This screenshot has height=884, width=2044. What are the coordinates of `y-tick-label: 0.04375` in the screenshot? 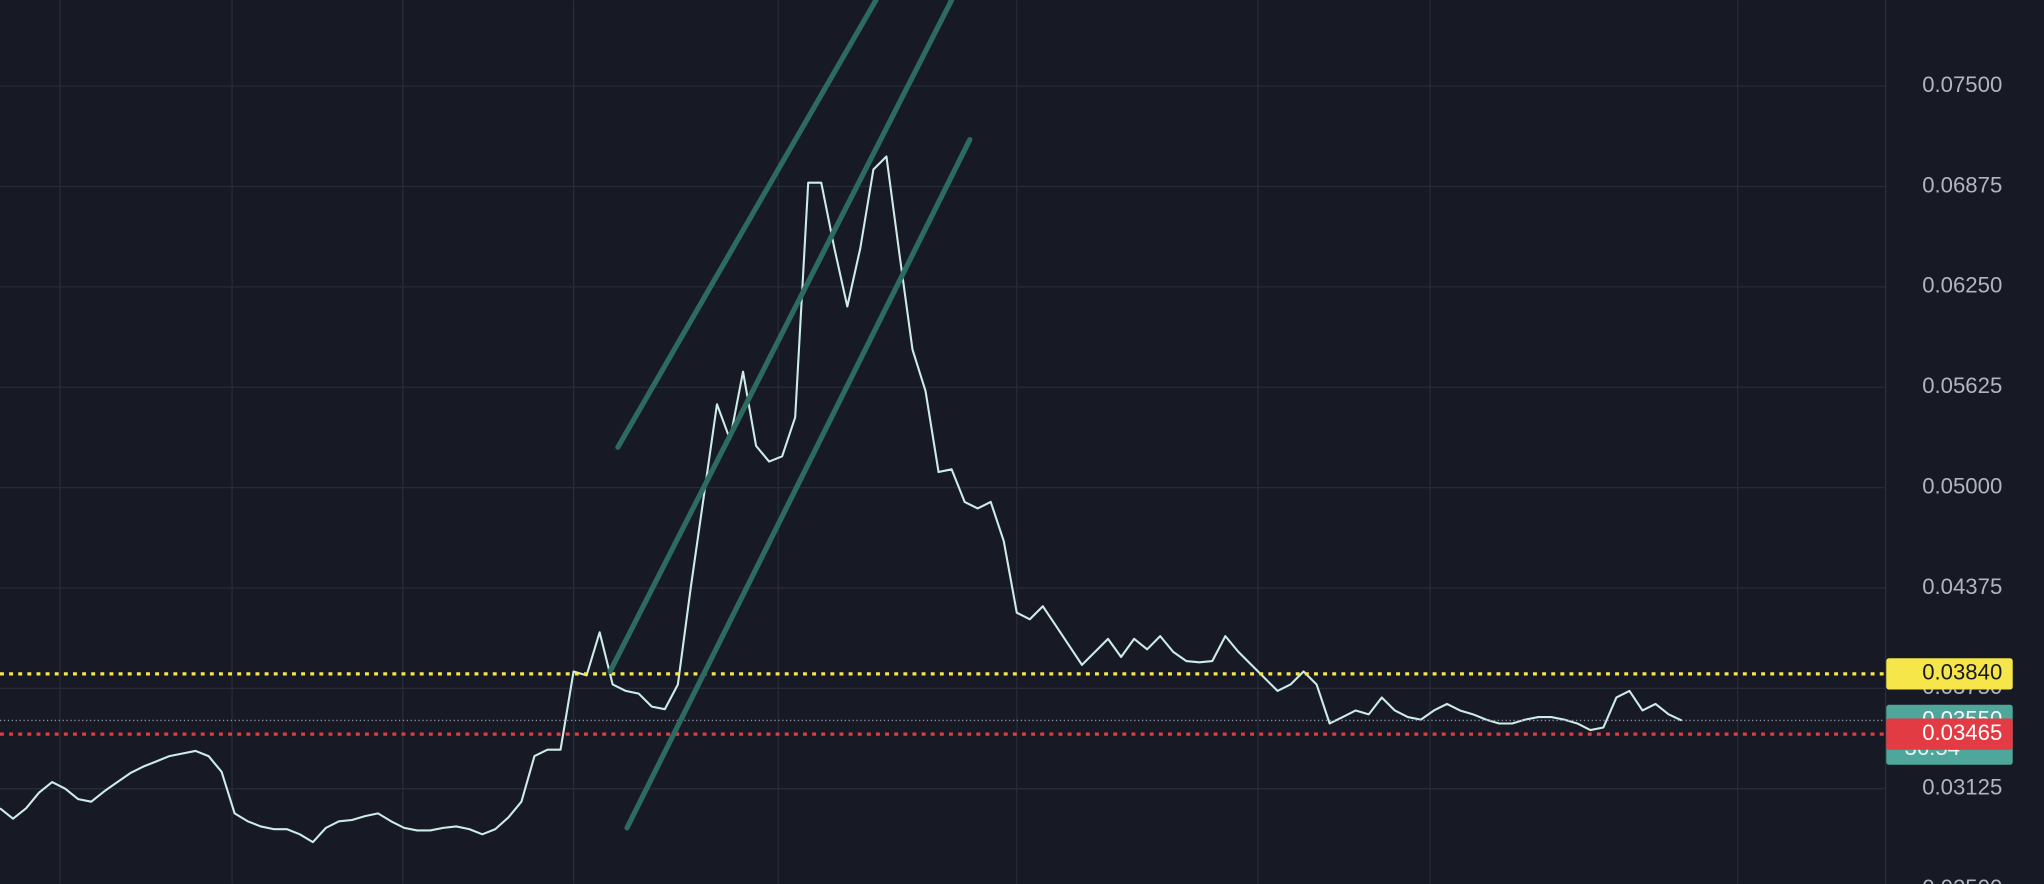 It's located at (1962, 586).